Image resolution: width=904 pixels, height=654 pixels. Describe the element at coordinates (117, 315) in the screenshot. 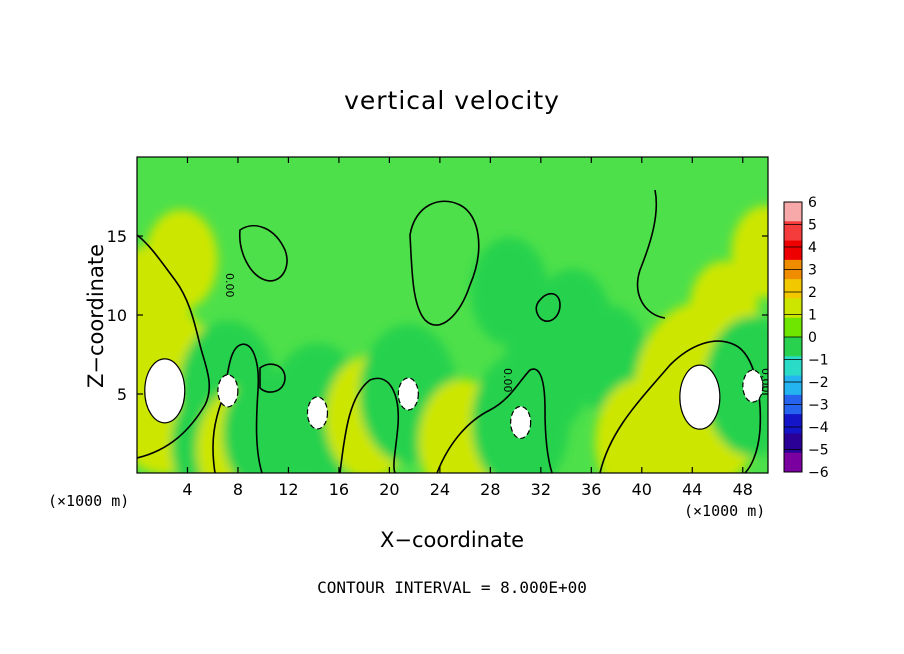

I see `y-tick-label: 10` at that location.